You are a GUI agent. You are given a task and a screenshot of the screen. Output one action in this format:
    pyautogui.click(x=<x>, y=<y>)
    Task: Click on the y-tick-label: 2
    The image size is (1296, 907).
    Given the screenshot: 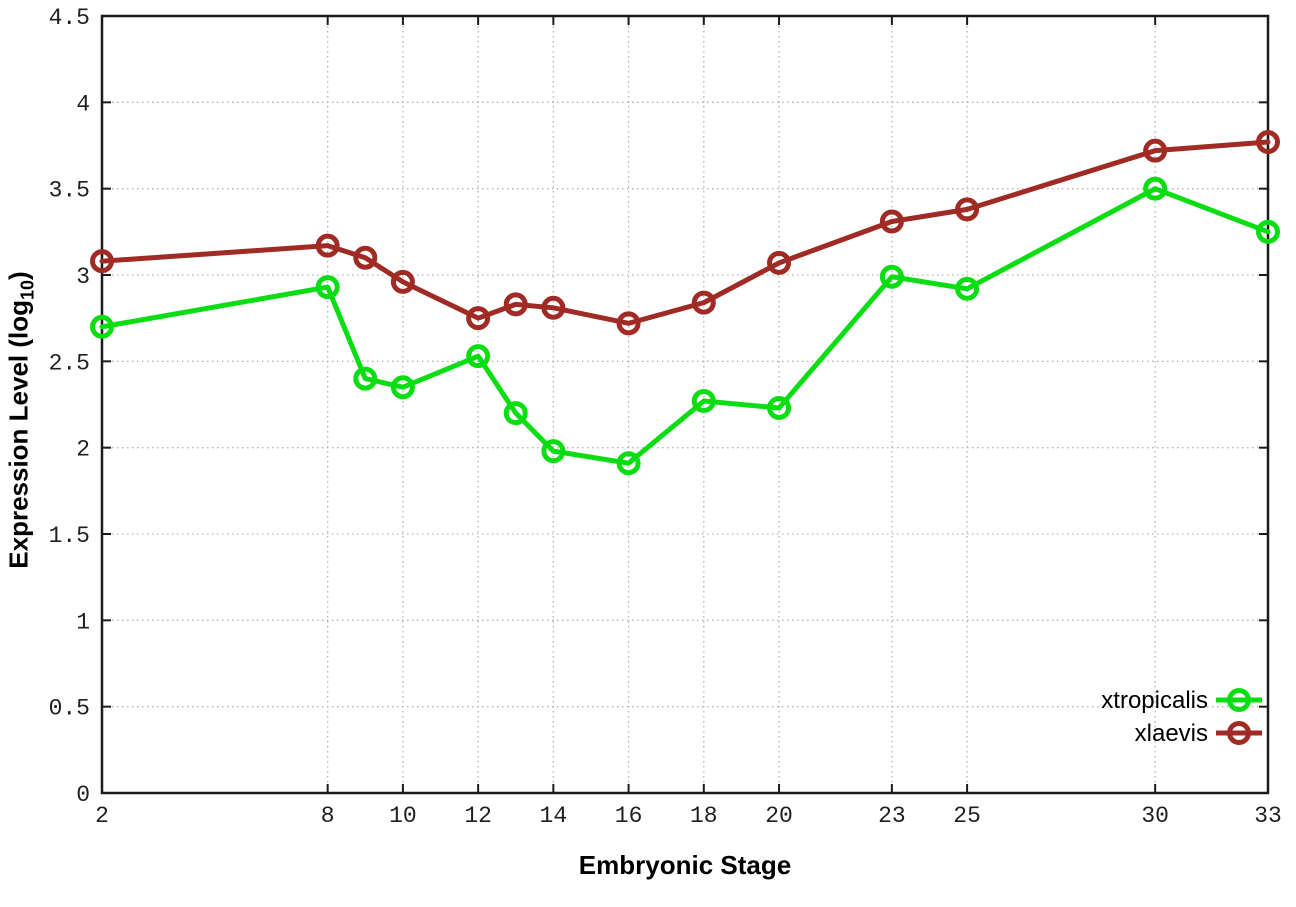 What is the action you would take?
    pyautogui.click(x=83, y=450)
    